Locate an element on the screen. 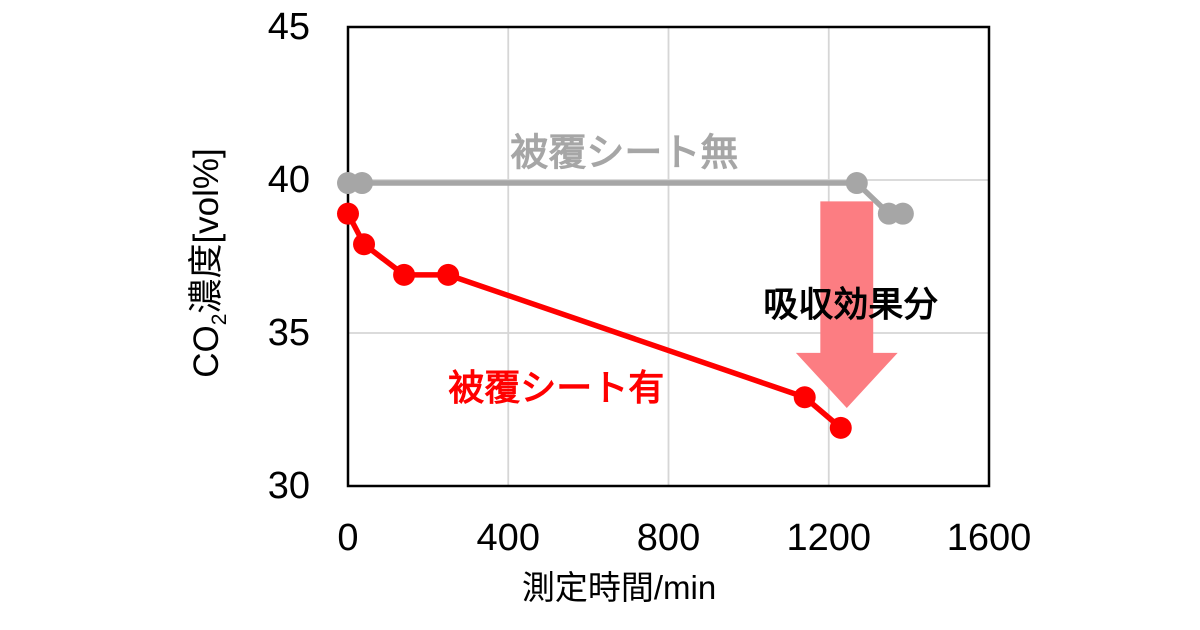  y-axis-title-pre: CO is located at coordinates (206, 351).